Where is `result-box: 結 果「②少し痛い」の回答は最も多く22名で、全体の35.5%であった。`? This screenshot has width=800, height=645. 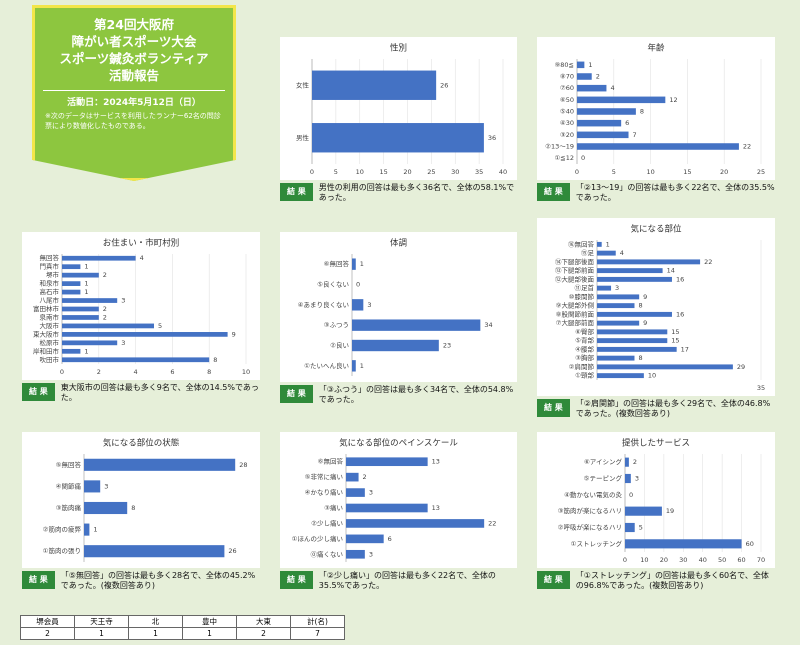 result-box: 結 果「②少し痛い」の回答は最も多く22名で、全体の35.5%であった。 is located at coordinates (398, 581).